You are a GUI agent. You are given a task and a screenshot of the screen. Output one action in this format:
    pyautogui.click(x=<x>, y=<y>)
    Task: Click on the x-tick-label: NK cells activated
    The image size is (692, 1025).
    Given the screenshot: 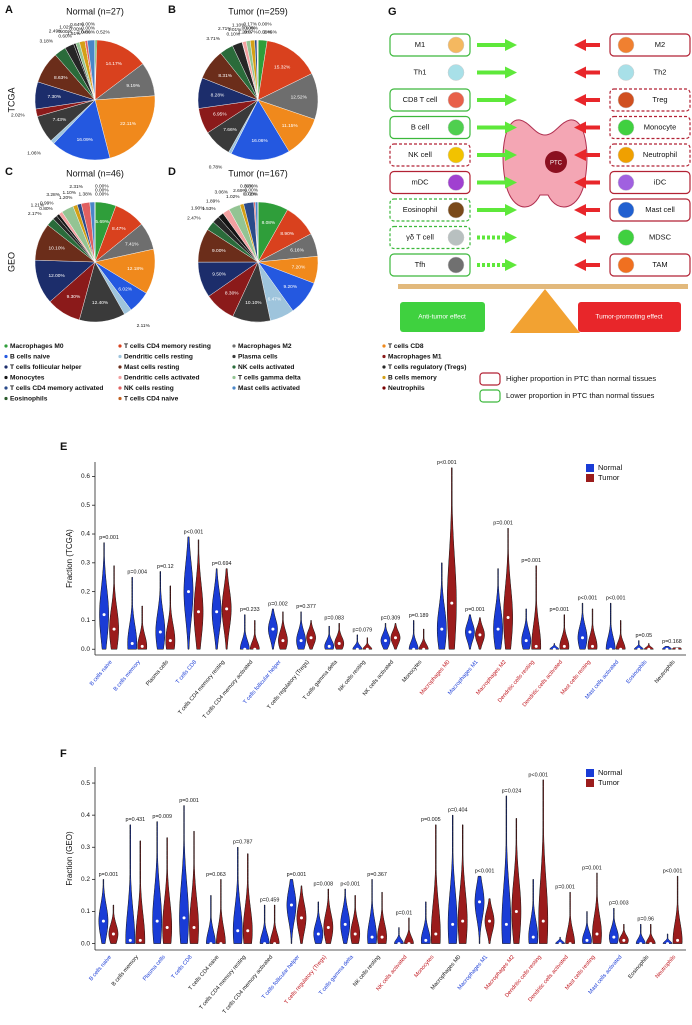 What is the action you would take?
    pyautogui.click(x=391, y=973)
    